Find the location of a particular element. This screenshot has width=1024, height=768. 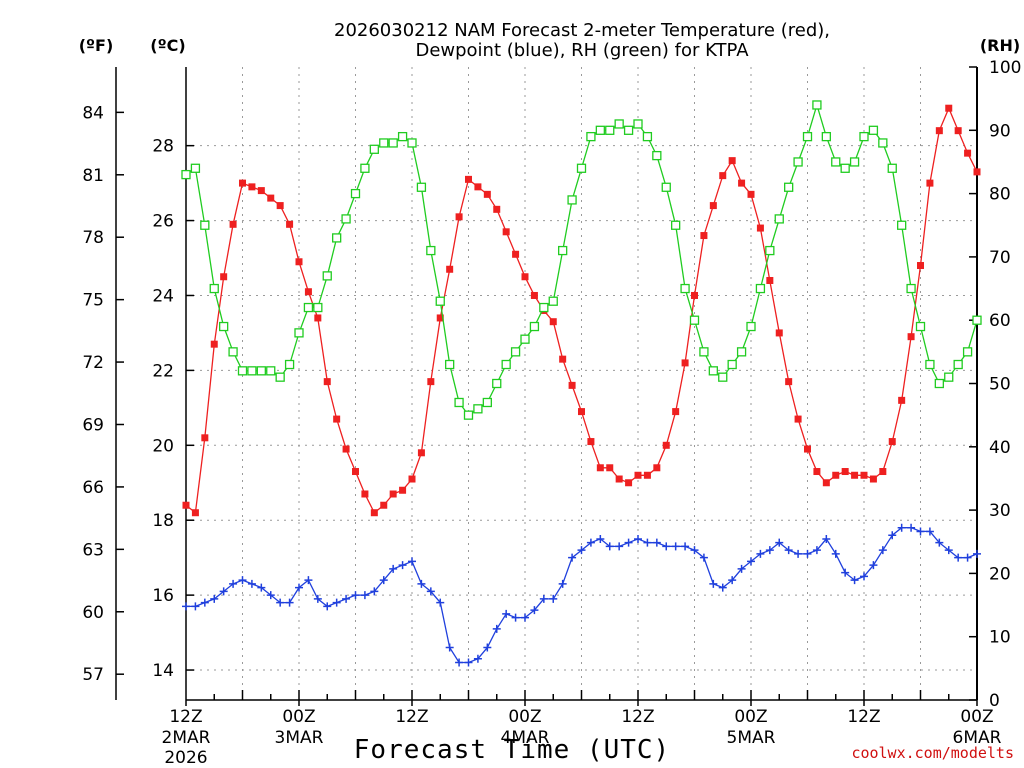

time-tick-label: 00Z is located at coordinates (750, 717).